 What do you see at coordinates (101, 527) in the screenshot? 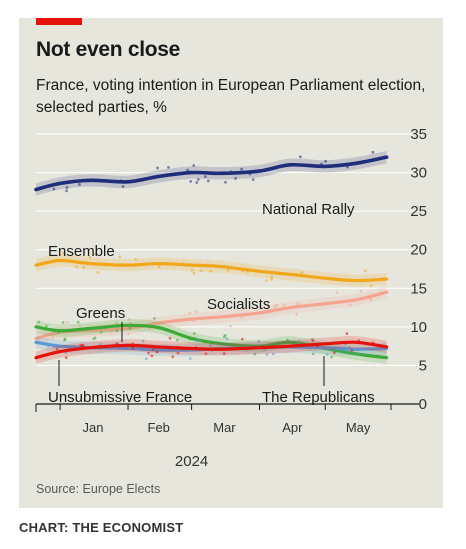
I see `chart-credit: CHART: THE ECONOMIST` at bounding box center [101, 527].